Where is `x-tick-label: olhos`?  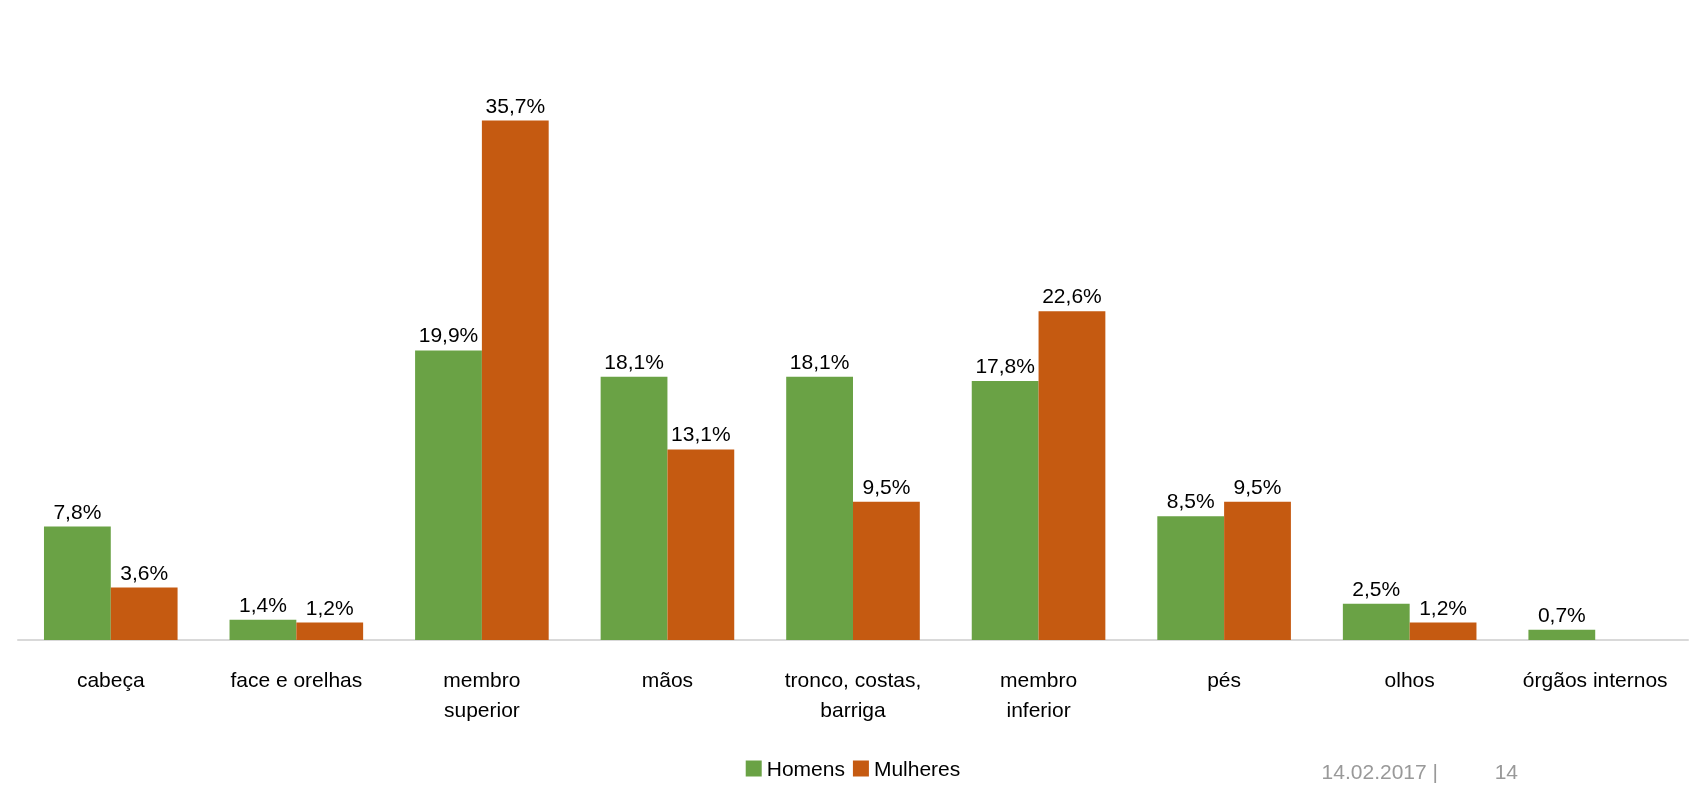 x-tick-label: olhos is located at coordinates (1409, 679).